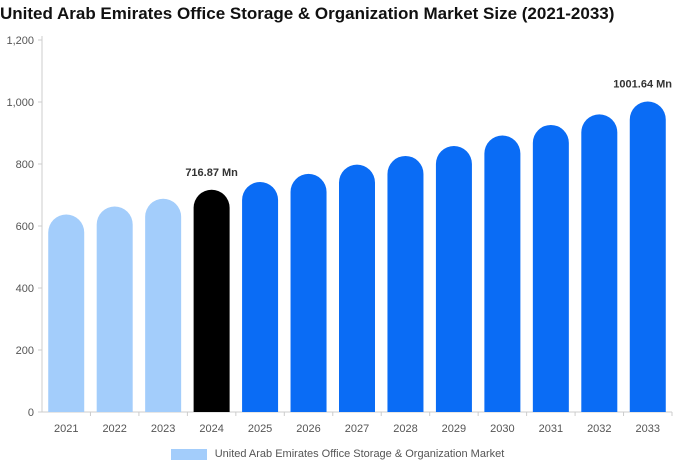 The width and height of the screenshot is (675, 469). Describe the element at coordinates (502, 429) in the screenshot. I see `x-tick-label-2030: 2030` at that location.